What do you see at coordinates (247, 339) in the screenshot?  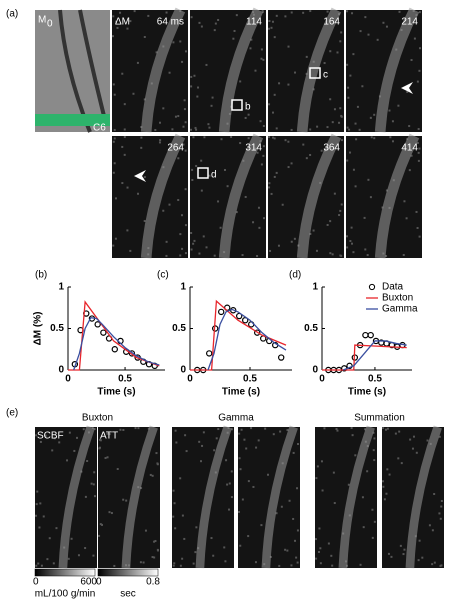 I see `fit-line` at bounding box center [247, 339].